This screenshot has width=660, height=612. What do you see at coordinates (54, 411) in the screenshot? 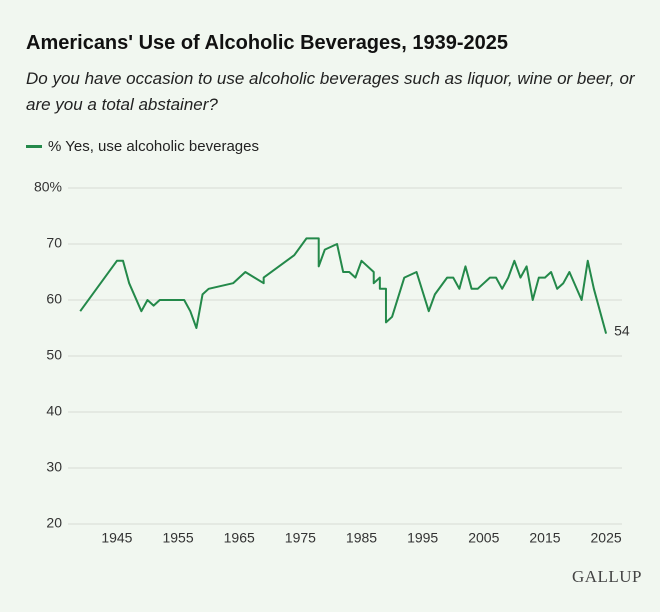
I see `y-tick-label: 40` at bounding box center [54, 411].